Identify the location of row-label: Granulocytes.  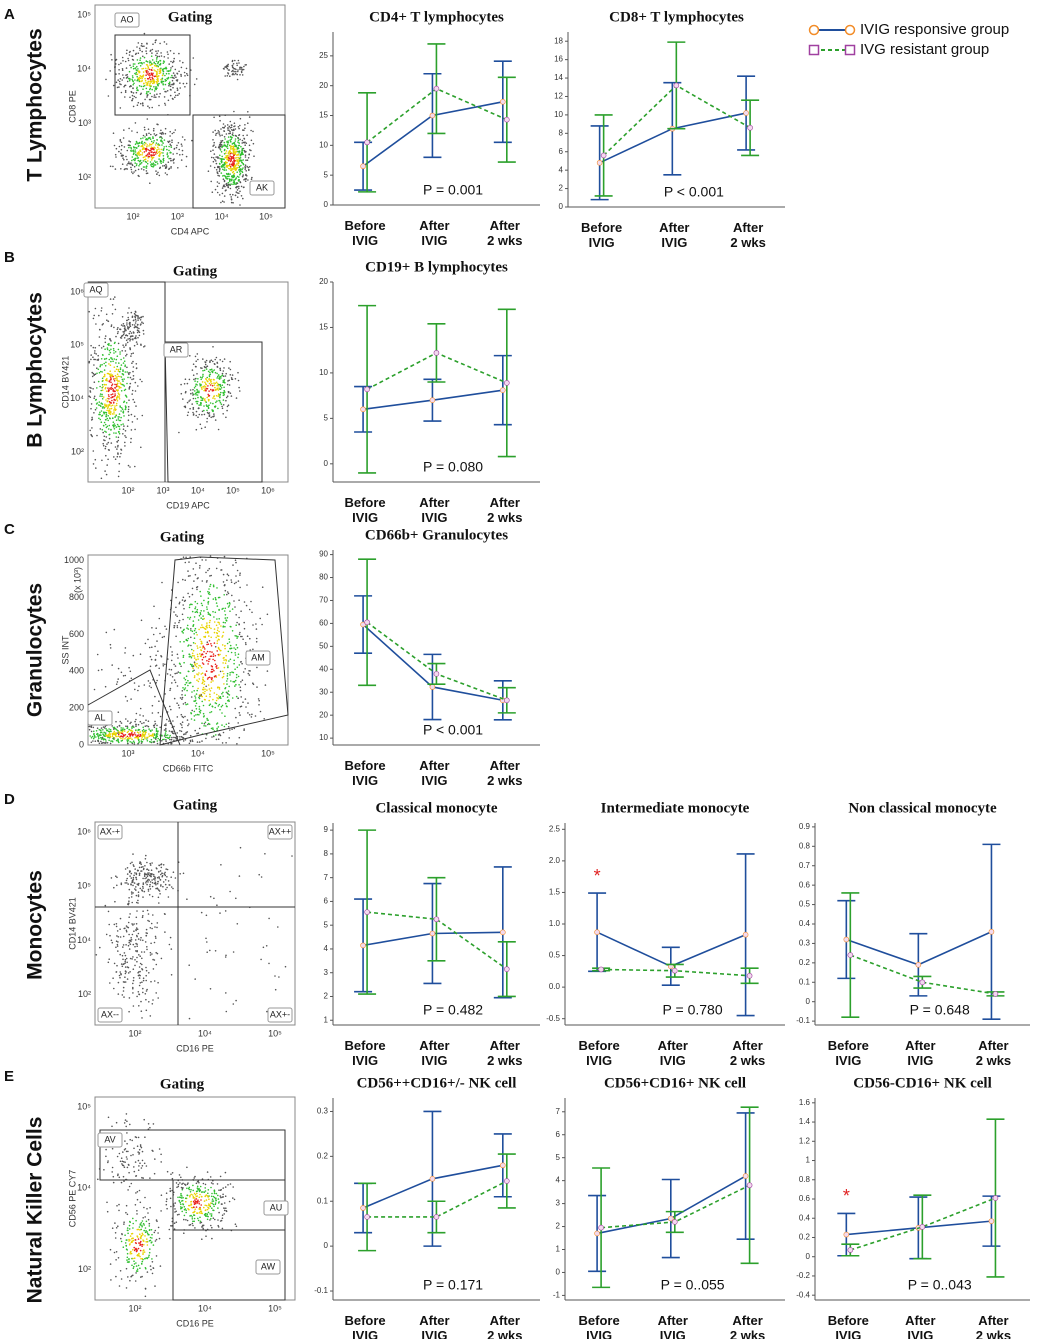
(35, 650).